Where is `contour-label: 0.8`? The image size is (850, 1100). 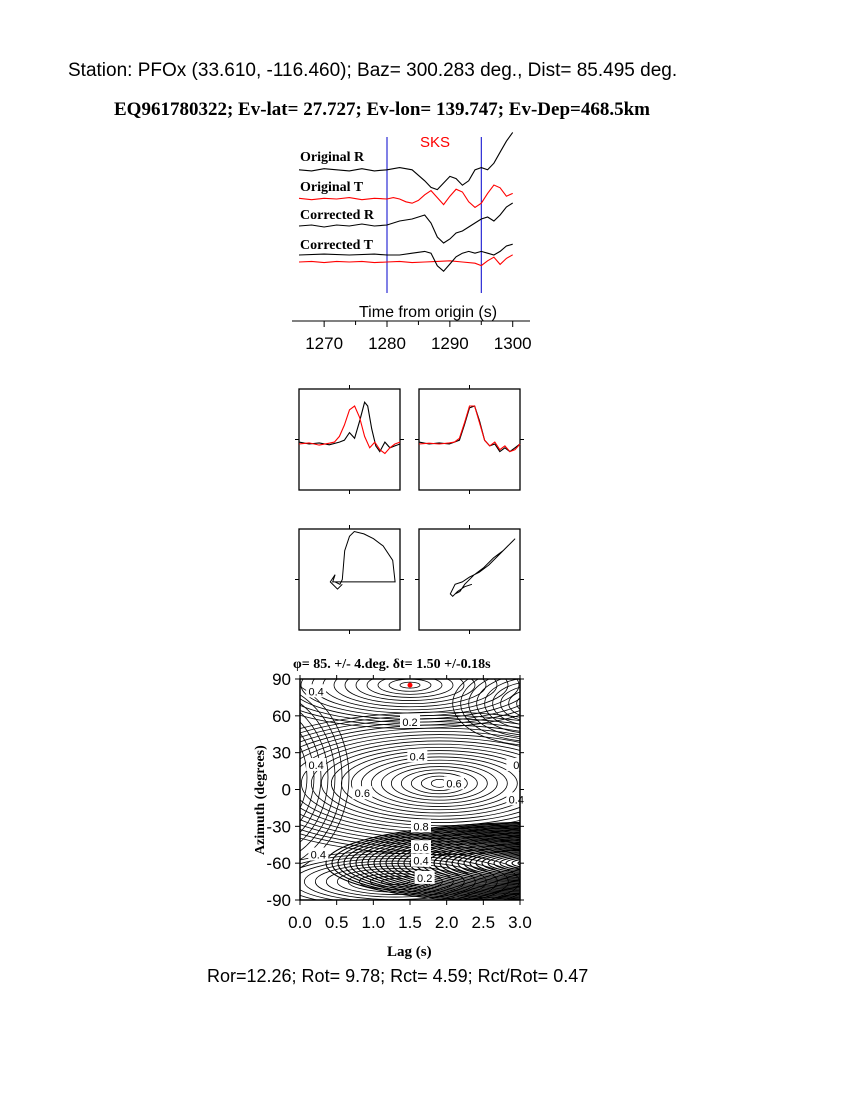 contour-label: 0.8 is located at coordinates (420, 827).